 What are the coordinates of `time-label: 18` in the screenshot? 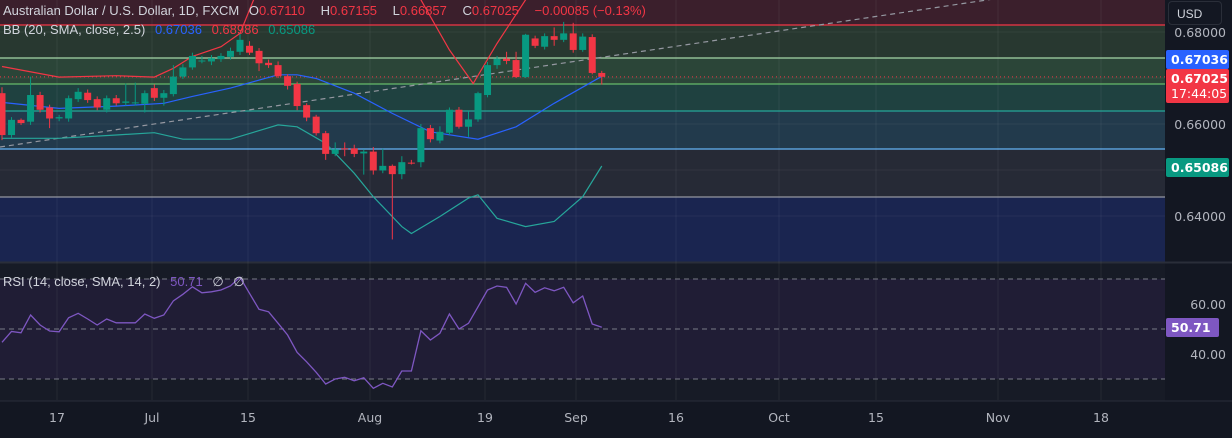 It's located at (1101, 417).